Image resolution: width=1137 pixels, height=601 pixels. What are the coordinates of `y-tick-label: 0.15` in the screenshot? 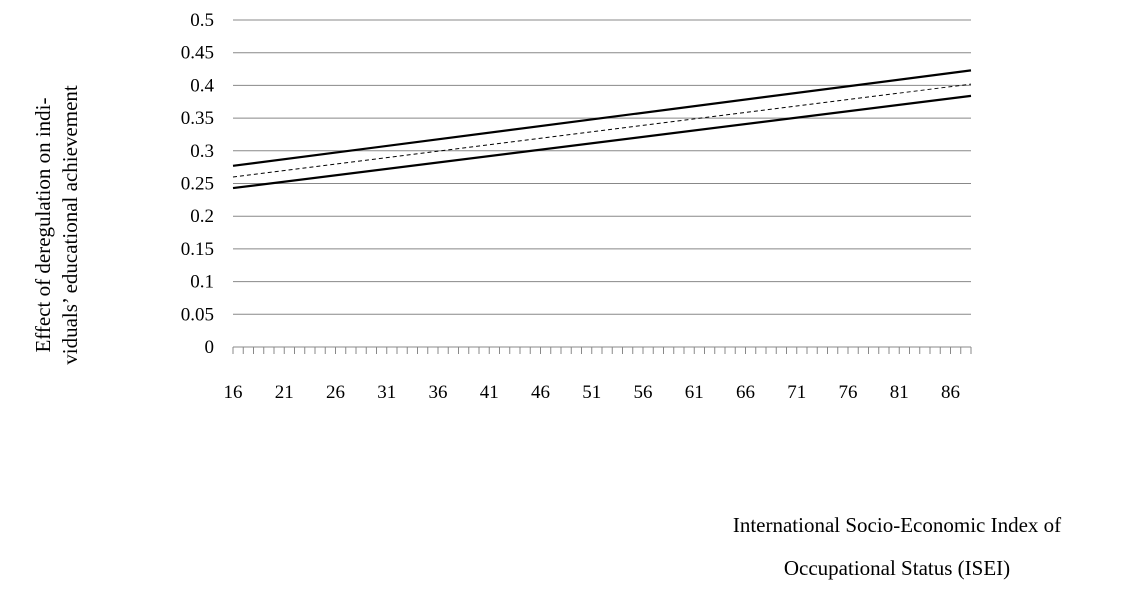 It's located at (197, 249).